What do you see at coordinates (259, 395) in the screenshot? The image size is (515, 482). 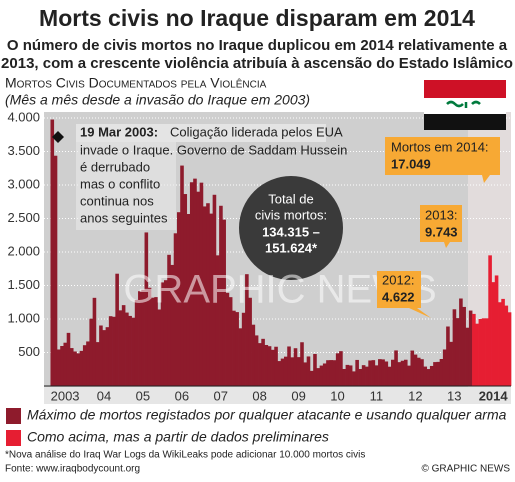 I see `x-tick-label: 08` at bounding box center [259, 395].